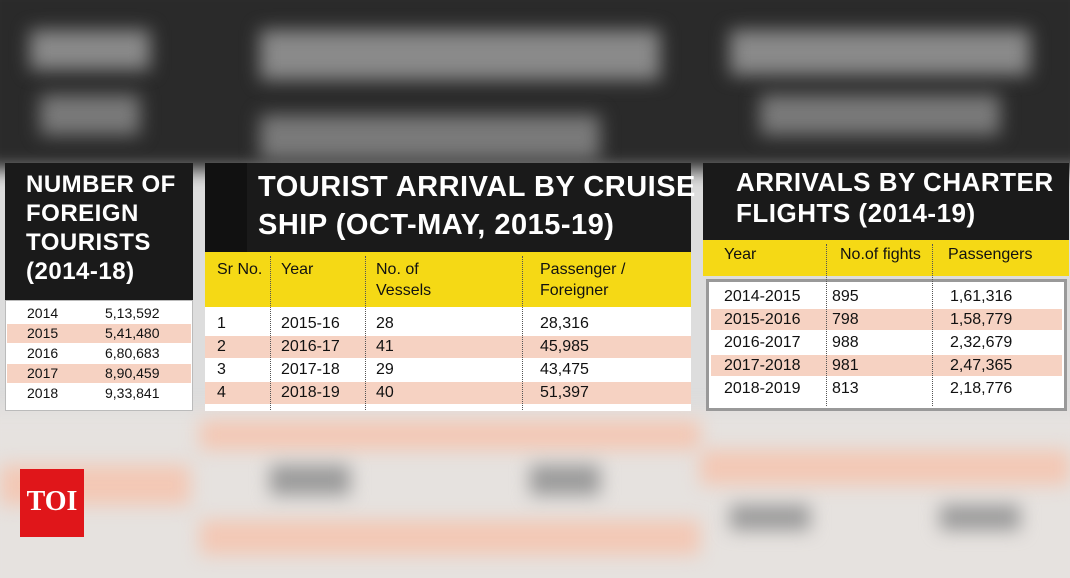 The width and height of the screenshot is (1070, 578). I want to click on logo-box, so click(52, 503).